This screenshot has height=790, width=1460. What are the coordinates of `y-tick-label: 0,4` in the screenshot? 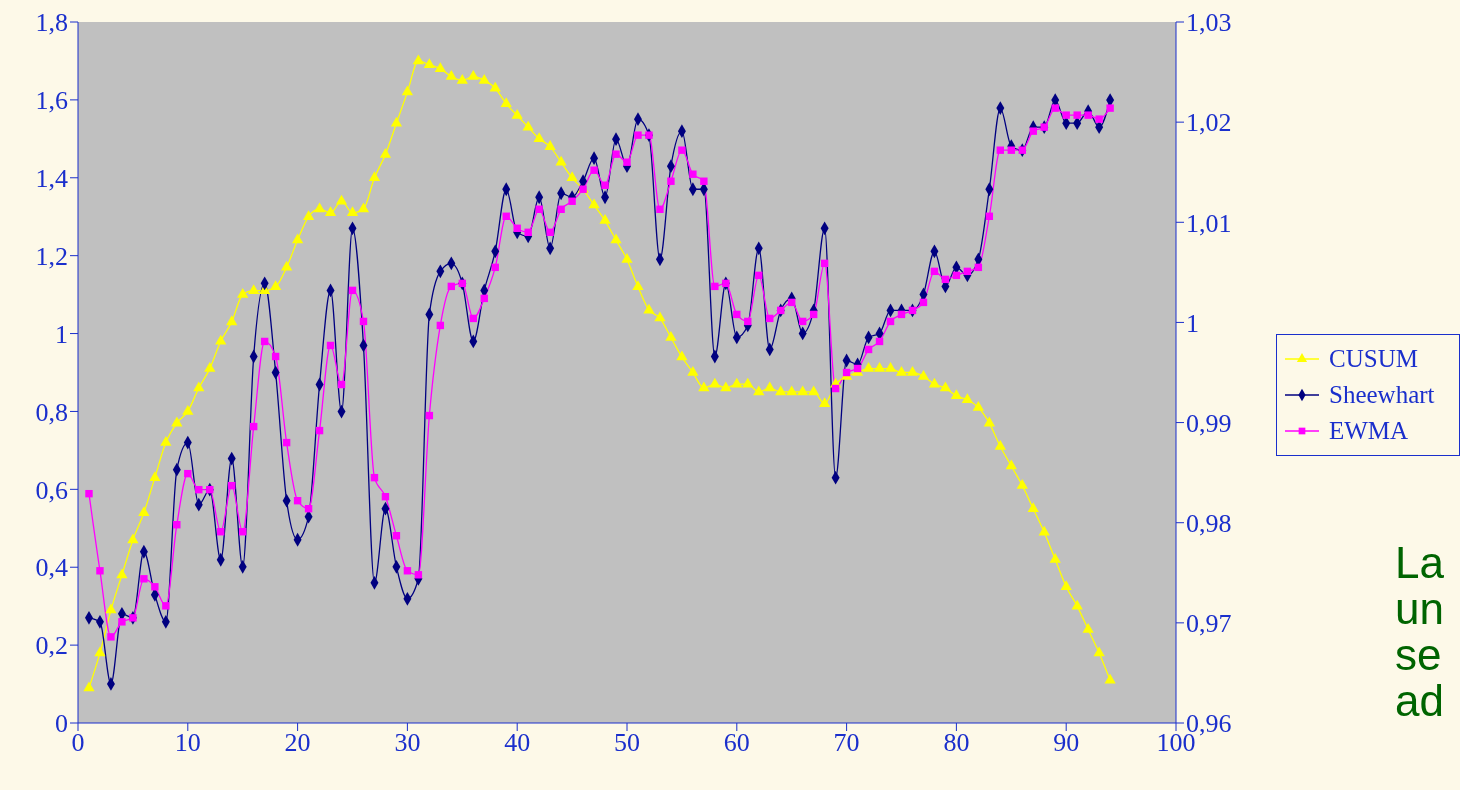 It's located at (51, 568).